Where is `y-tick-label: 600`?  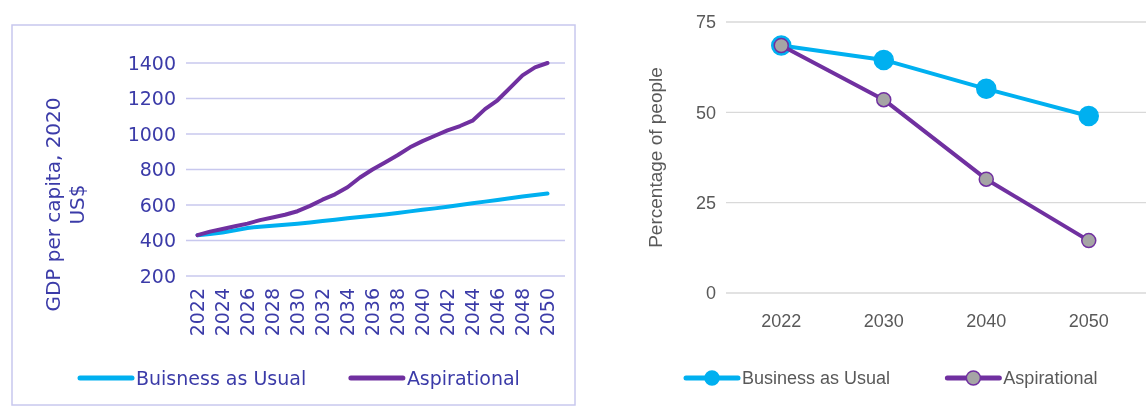
y-tick-label: 600 is located at coordinates (157, 204).